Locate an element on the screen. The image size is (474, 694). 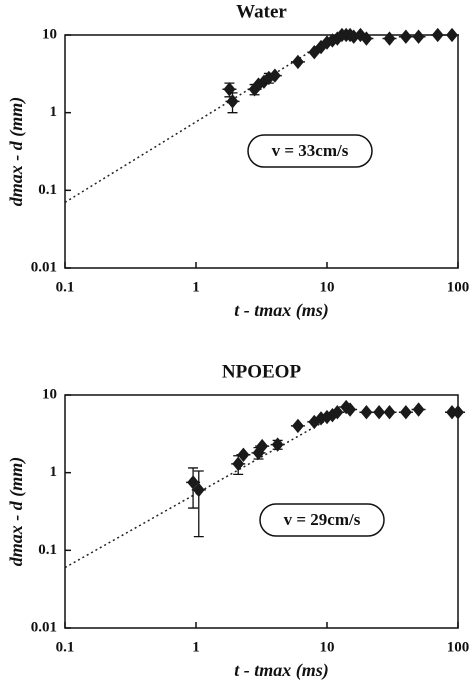
annotation: v = 29cm/s is located at coordinates (322, 519).